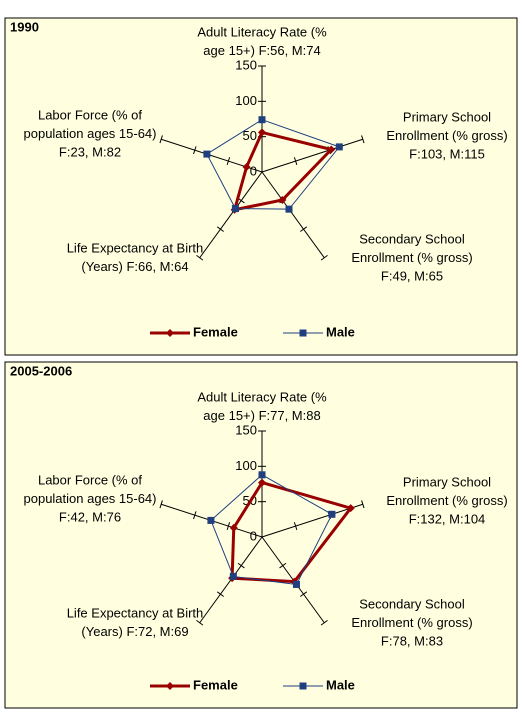 The width and height of the screenshot is (522, 713). What do you see at coordinates (90, 151) in the screenshot?
I see `axis-label: F:23, M:82` at bounding box center [90, 151].